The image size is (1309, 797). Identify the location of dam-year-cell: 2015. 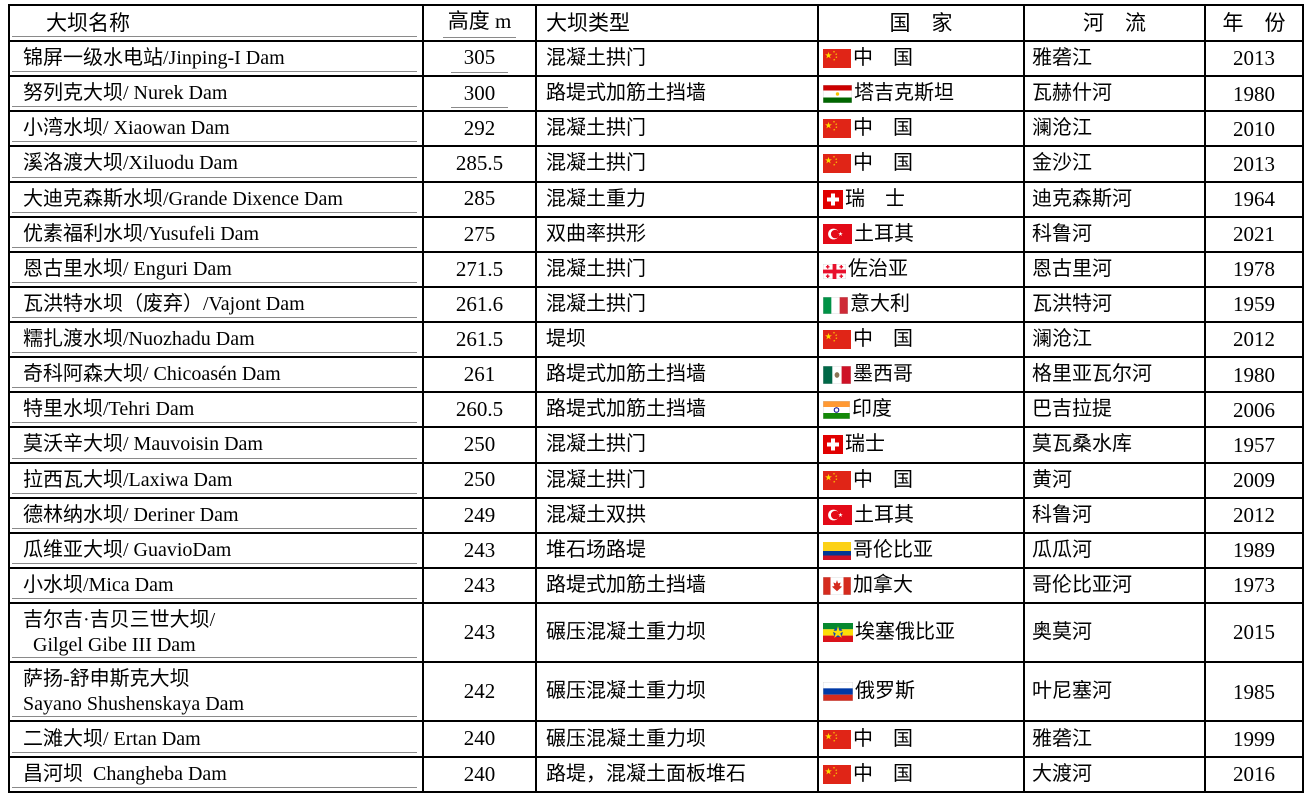
(1254, 632).